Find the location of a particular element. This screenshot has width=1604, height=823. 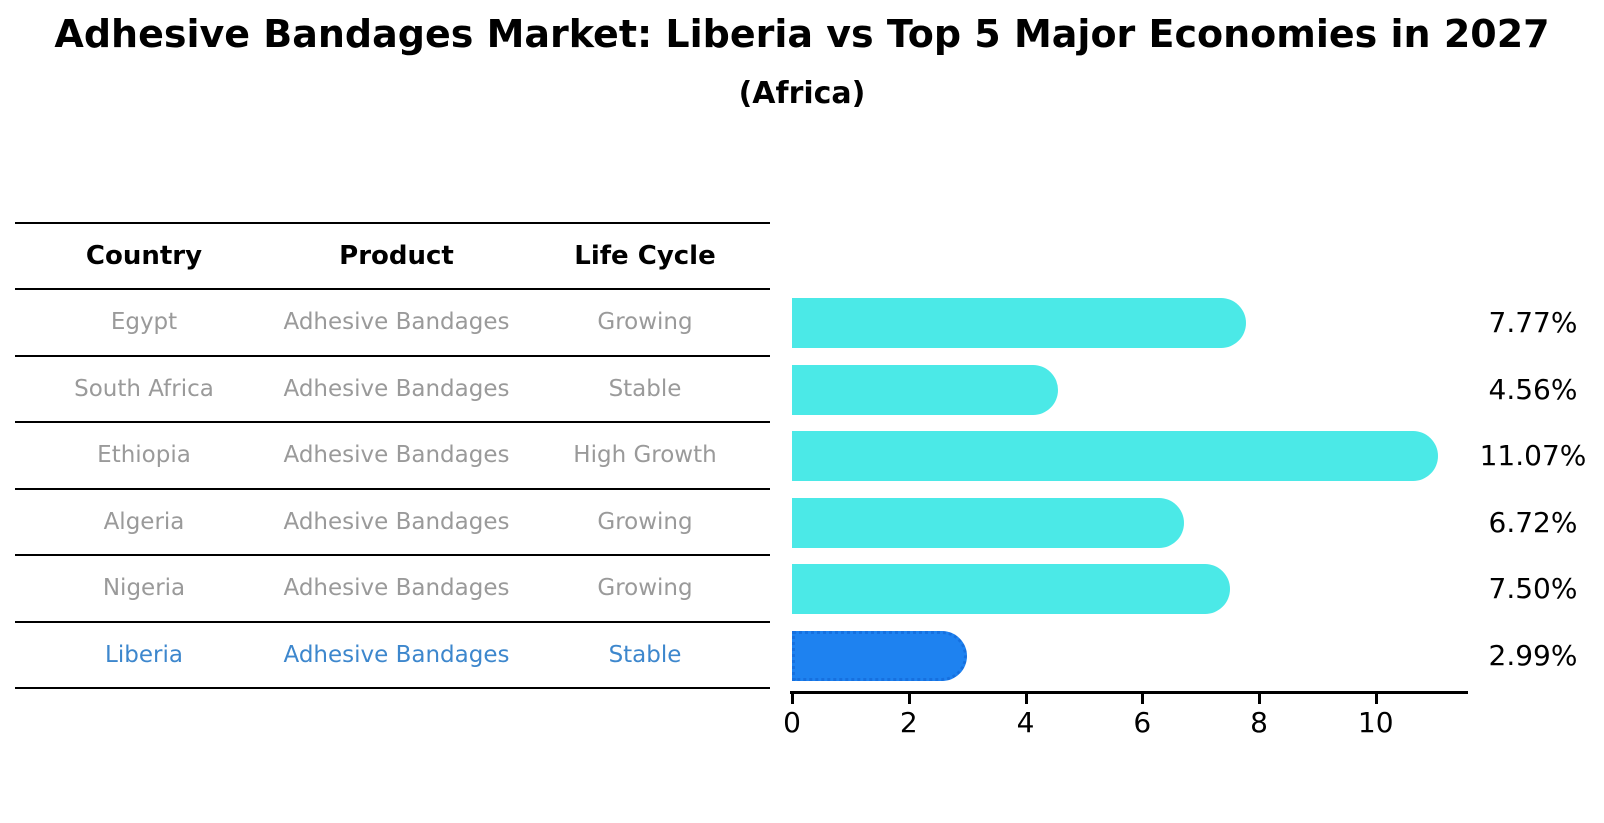

cell-country: Ethiopia is located at coordinates (144, 455).